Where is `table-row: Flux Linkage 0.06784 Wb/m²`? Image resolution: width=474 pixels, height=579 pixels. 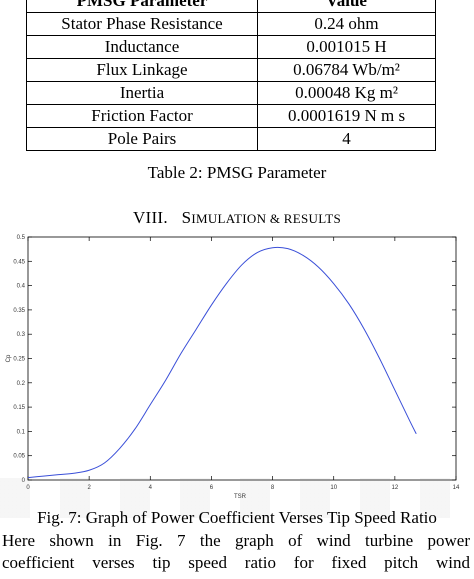
table-row: Flux Linkage 0.06784 Wb/m² is located at coordinates (231, 70).